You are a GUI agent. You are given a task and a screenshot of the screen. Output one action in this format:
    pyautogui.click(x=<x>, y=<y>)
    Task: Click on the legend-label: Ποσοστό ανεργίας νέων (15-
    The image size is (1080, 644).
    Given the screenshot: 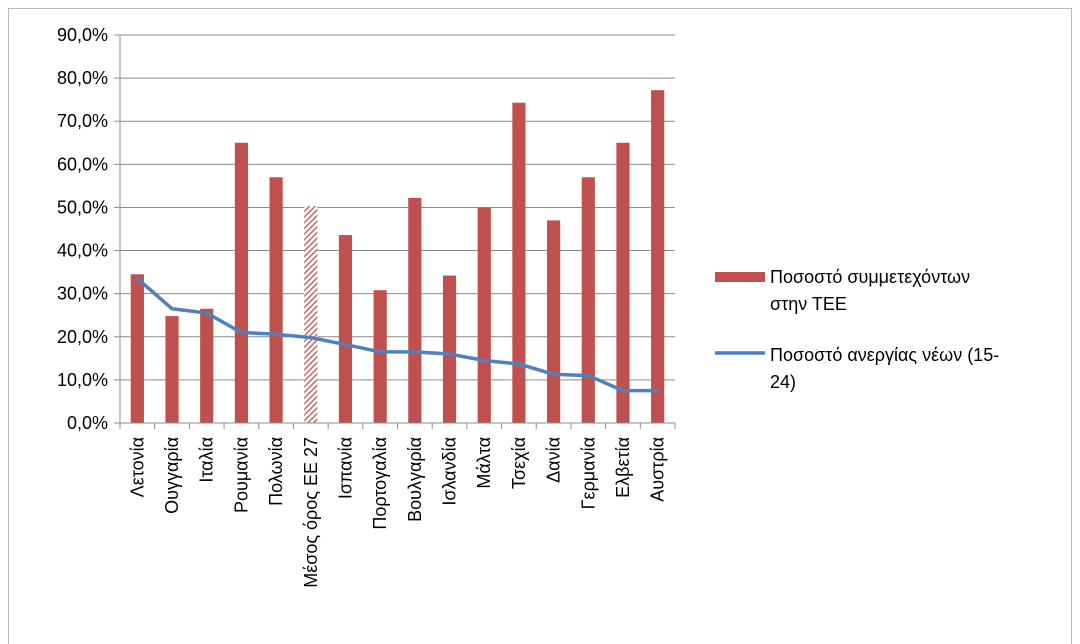 What is the action you would take?
    pyautogui.click(x=884, y=355)
    